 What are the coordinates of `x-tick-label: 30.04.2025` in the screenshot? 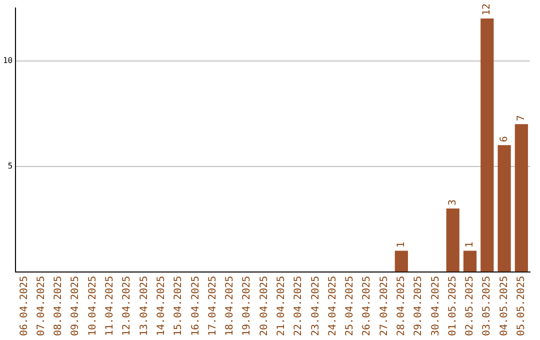 It's located at (436, 306).